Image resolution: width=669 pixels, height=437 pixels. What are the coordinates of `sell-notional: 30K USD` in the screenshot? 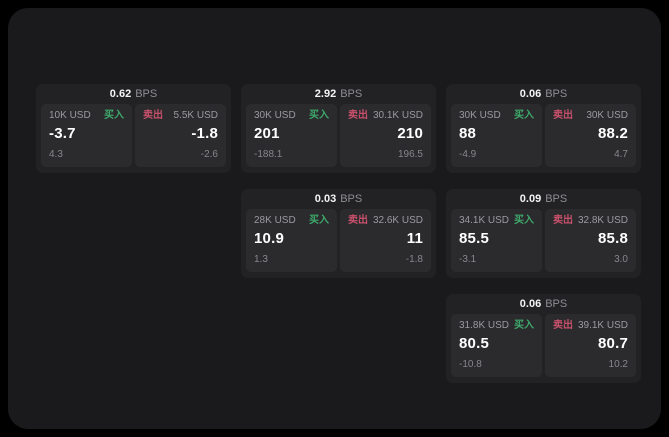 It's located at (607, 115).